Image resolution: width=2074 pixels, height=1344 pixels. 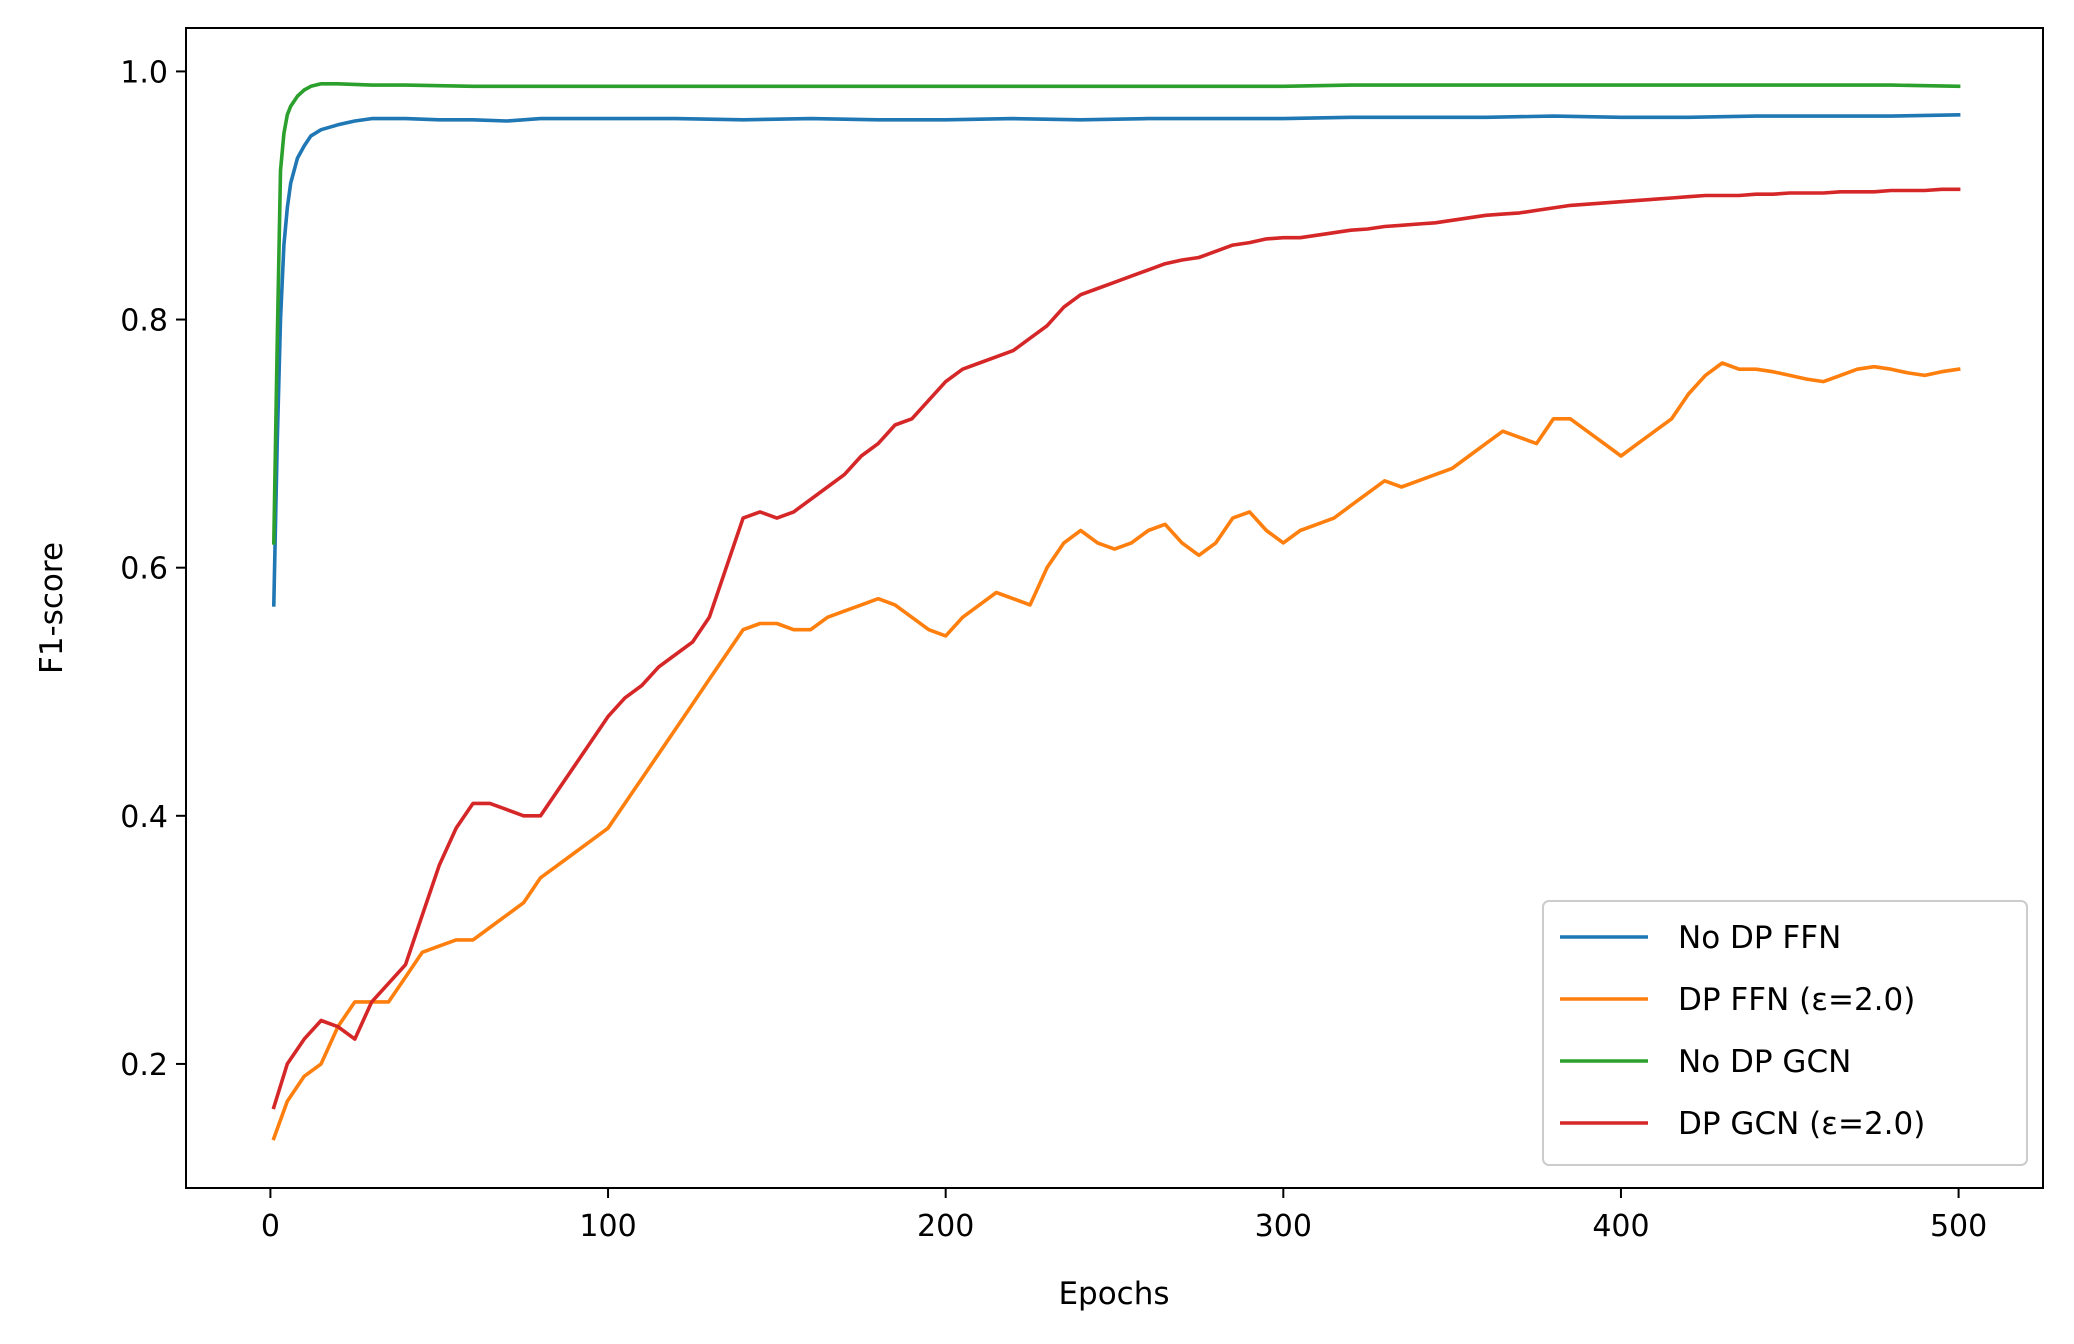 I want to click on y-axis-ticks: 0.2 0.4 0.6 0.8 1.0, so click(x=153, y=569).